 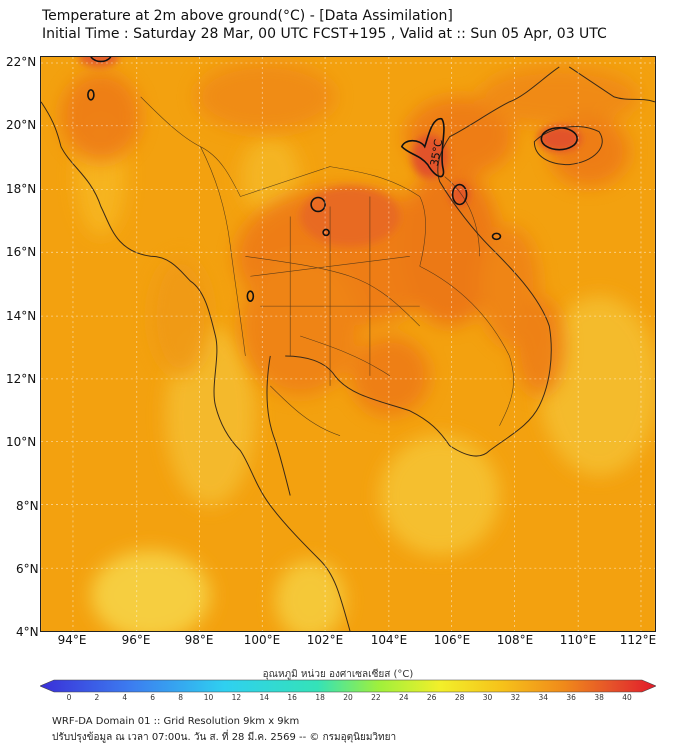 What do you see at coordinates (27, 632) in the screenshot?
I see `lat-label-4n: 4°N` at bounding box center [27, 632].